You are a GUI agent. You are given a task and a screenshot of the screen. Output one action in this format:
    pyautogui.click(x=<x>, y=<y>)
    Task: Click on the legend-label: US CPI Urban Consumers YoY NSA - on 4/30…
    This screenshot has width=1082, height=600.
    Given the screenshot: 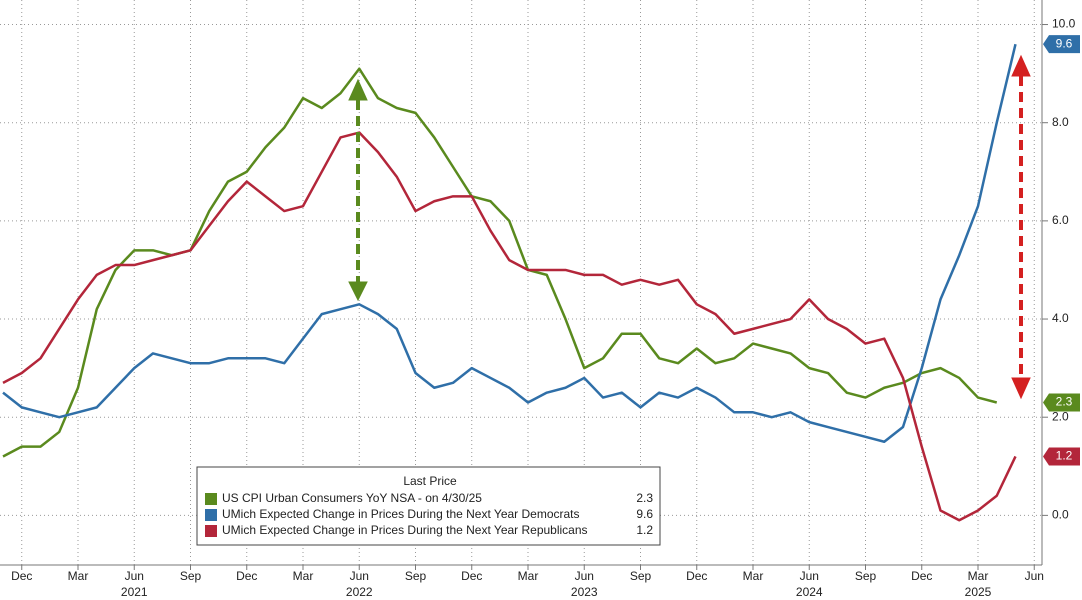 What is the action you would take?
    pyautogui.click(x=352, y=498)
    